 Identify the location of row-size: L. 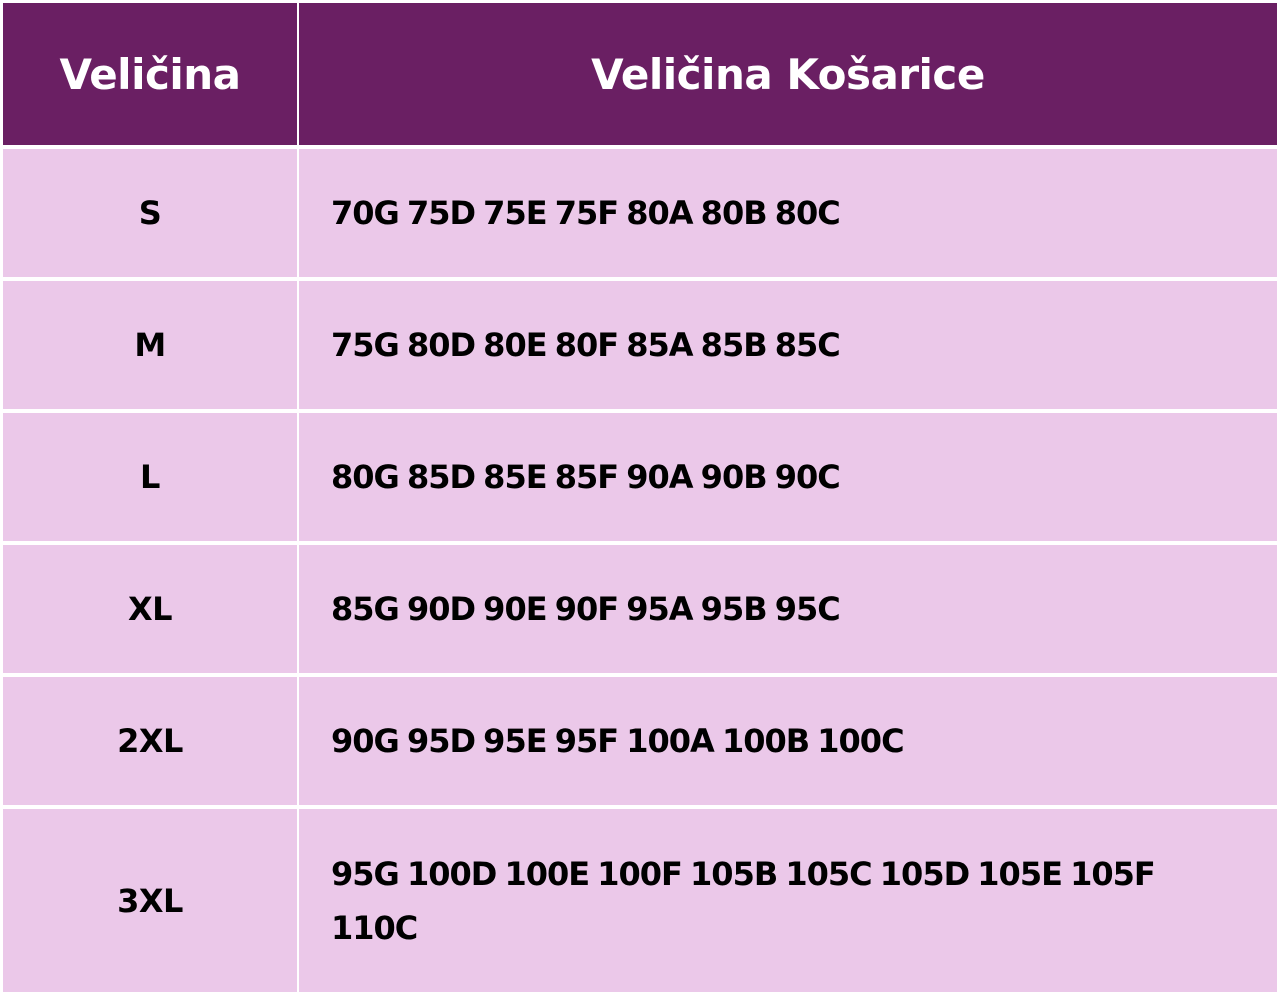
(150, 477).